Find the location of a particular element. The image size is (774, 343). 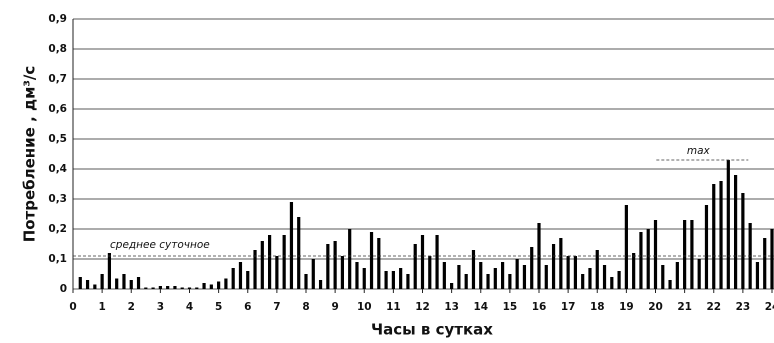

x-tick-label: 23 is located at coordinates (743, 307).